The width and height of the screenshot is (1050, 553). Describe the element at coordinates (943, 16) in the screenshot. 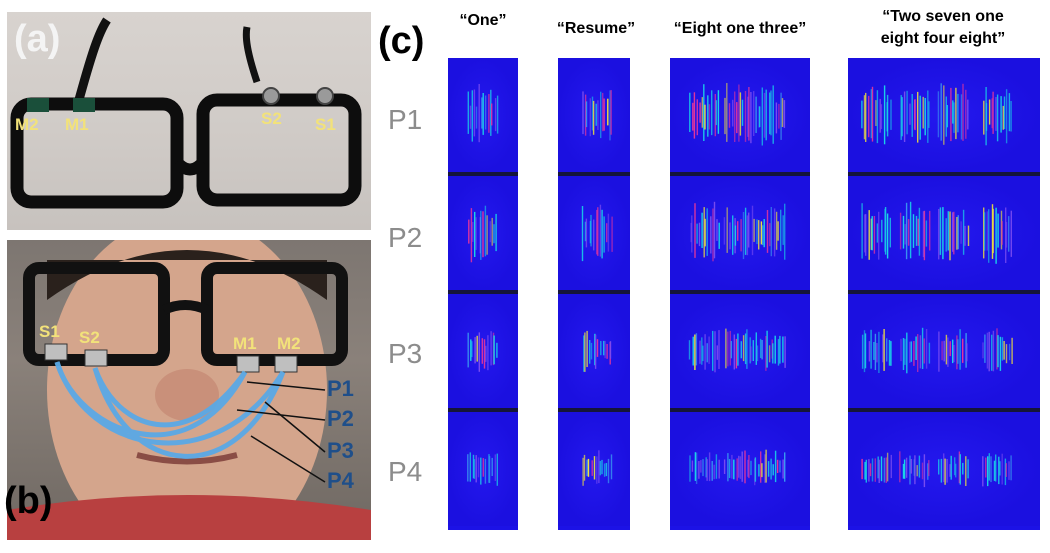

I see `column-title-line1: “Two seven one` at that location.